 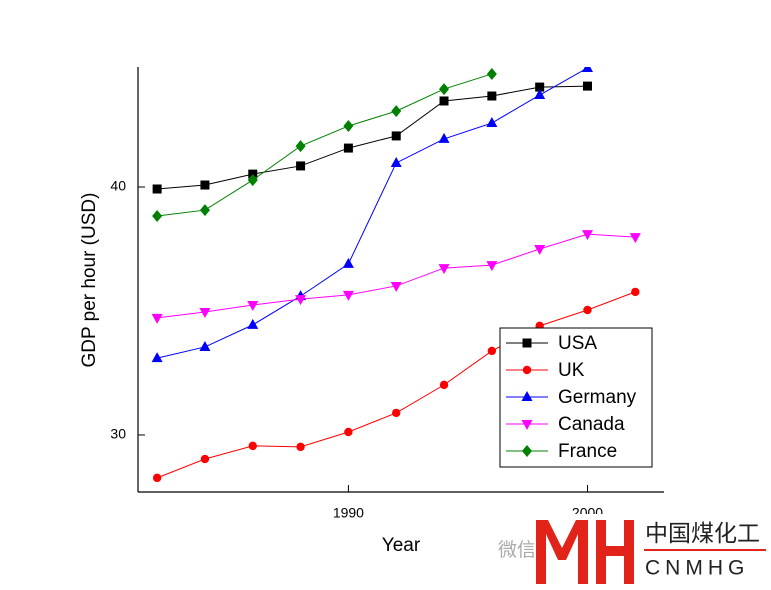 What do you see at coordinates (587, 451) in the screenshot?
I see `legend-label: France` at bounding box center [587, 451].